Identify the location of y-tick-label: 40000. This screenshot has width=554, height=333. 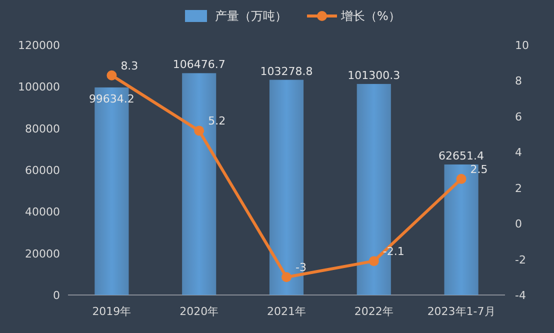
(42, 212).